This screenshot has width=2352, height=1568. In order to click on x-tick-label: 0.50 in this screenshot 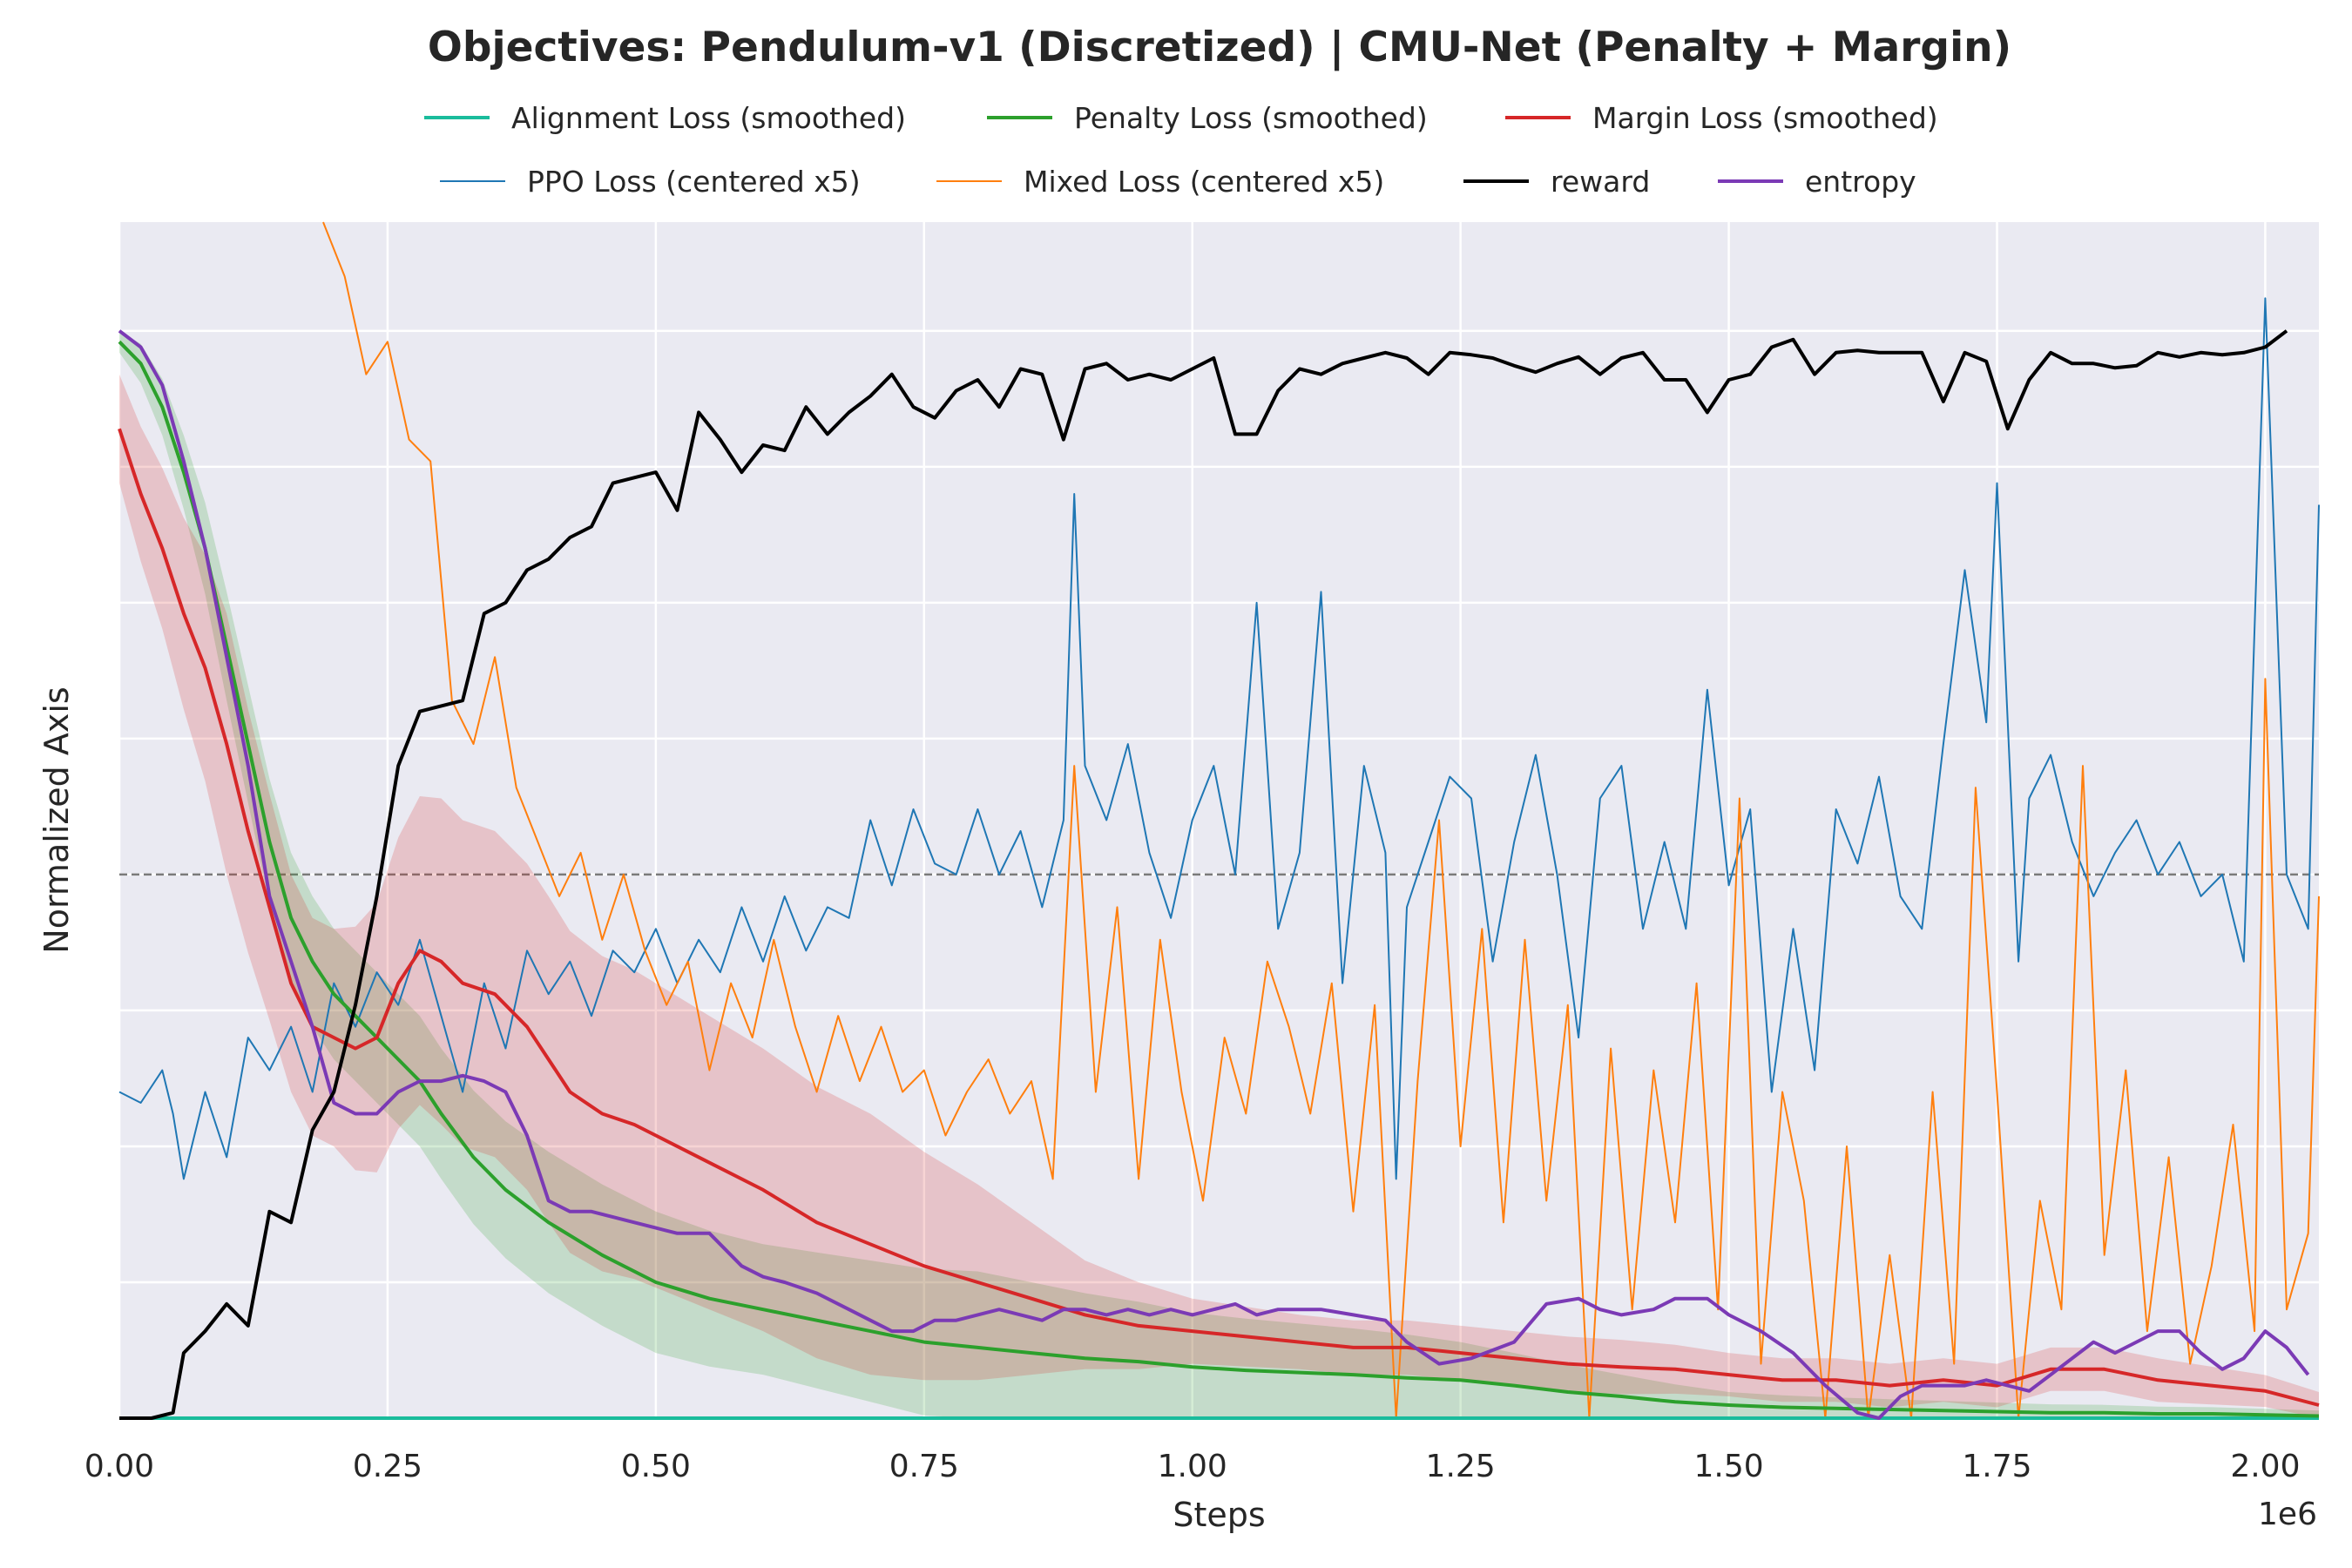, I will do `click(656, 1467)`.